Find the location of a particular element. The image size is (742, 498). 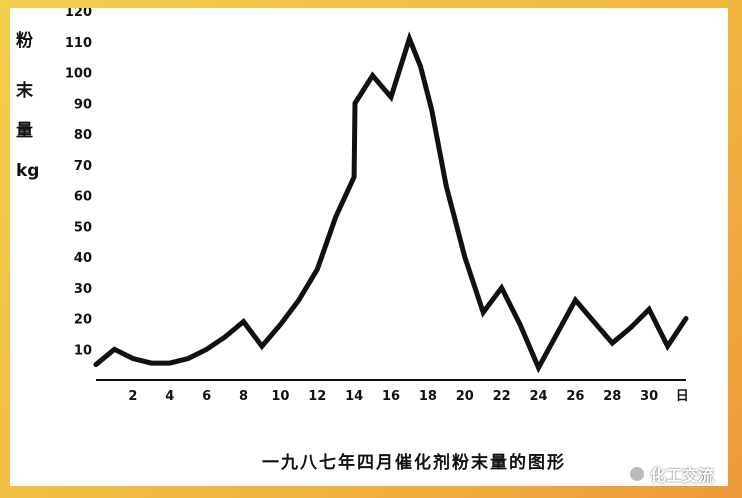

y-tick-label: 90 is located at coordinates (83, 104).